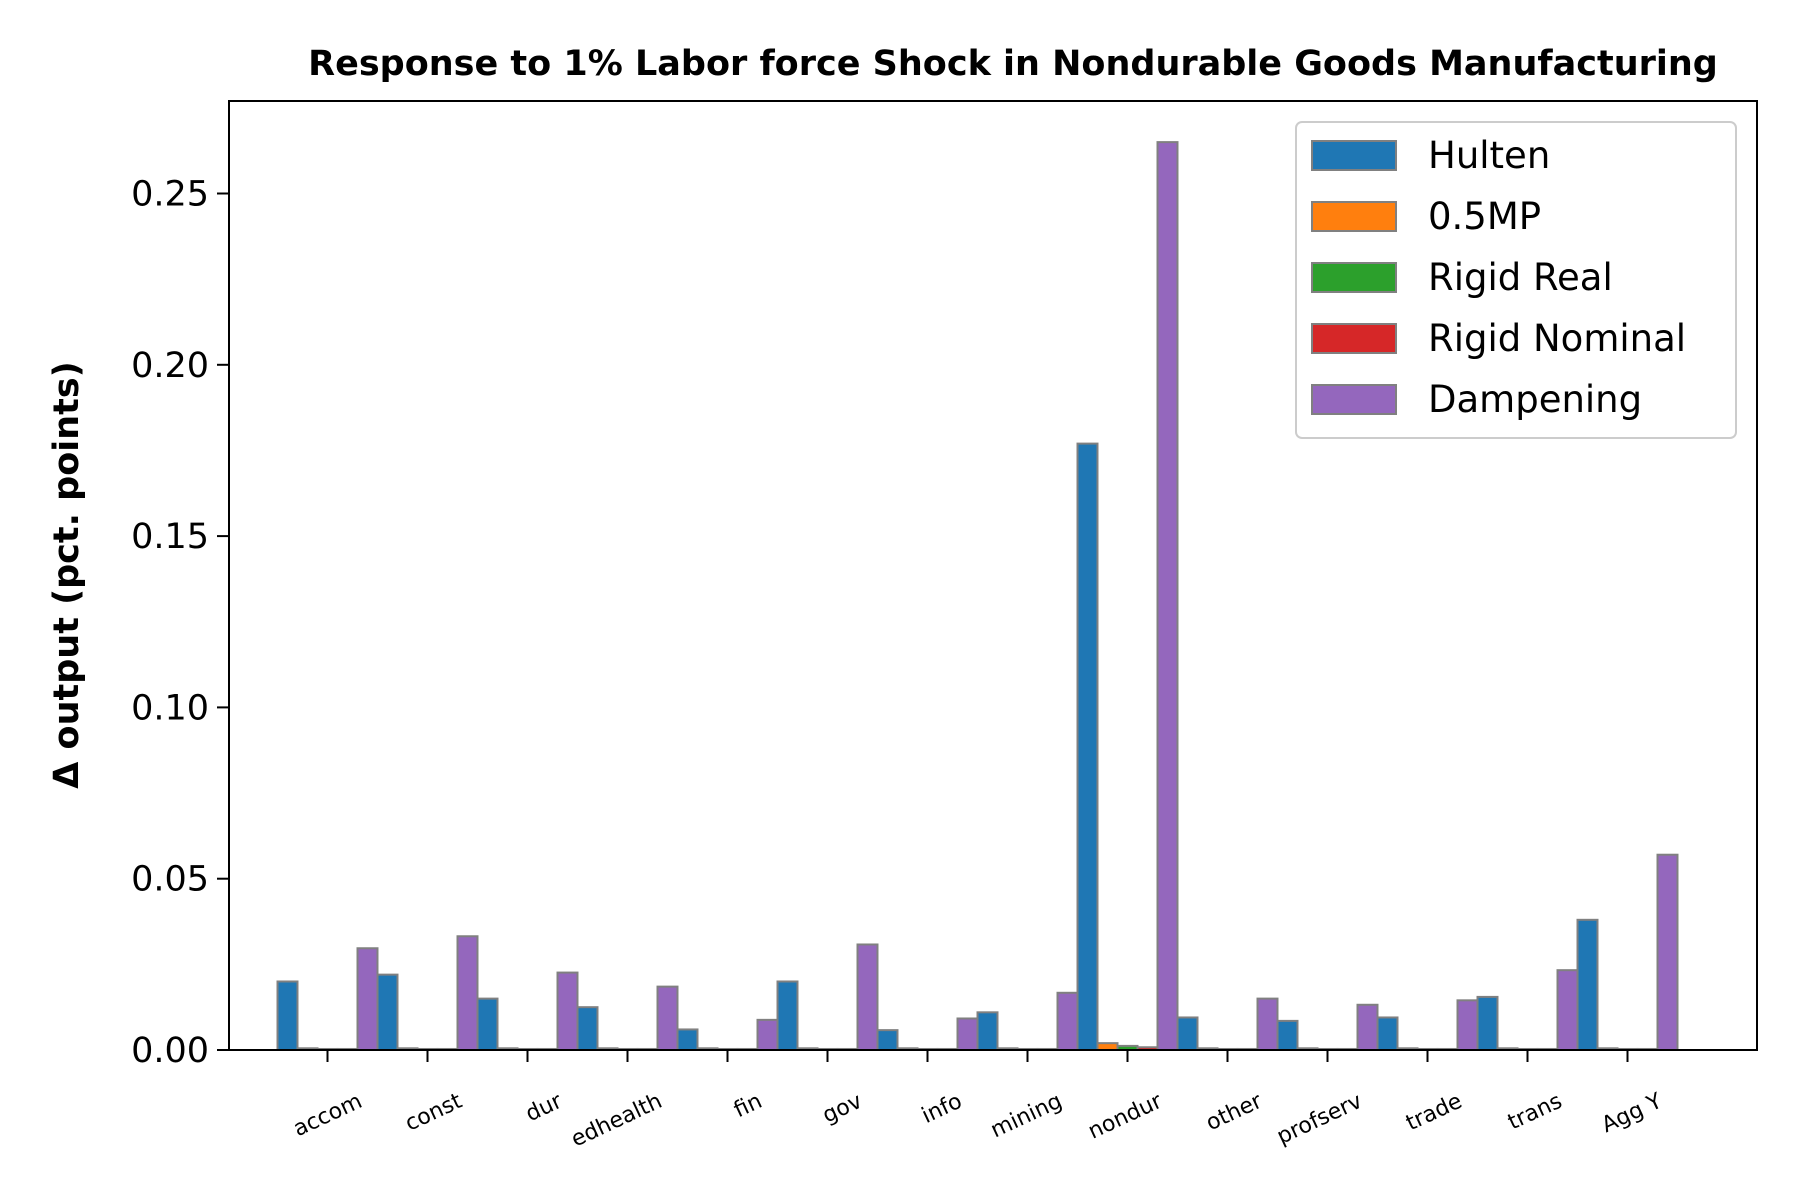 The image size is (1800, 1200). I want to click on legend-label-rigid-real: Rigid Real, so click(1520, 277).